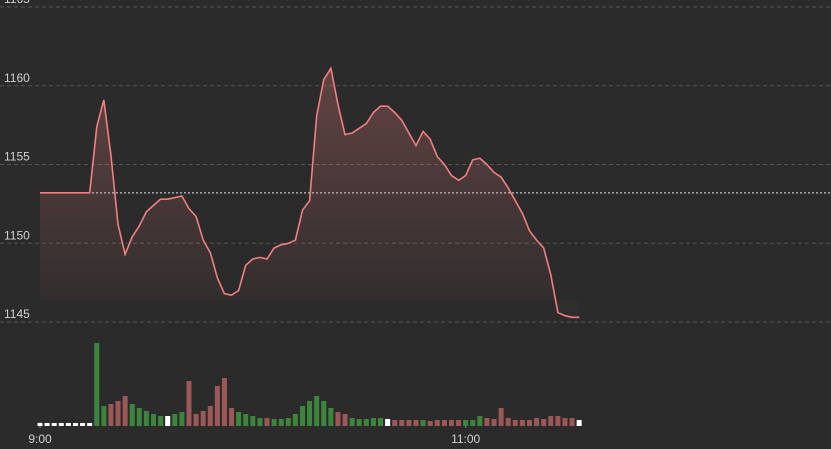 The width and height of the screenshot is (831, 449). I want to click on y-tick-label: 1150, so click(17, 235).